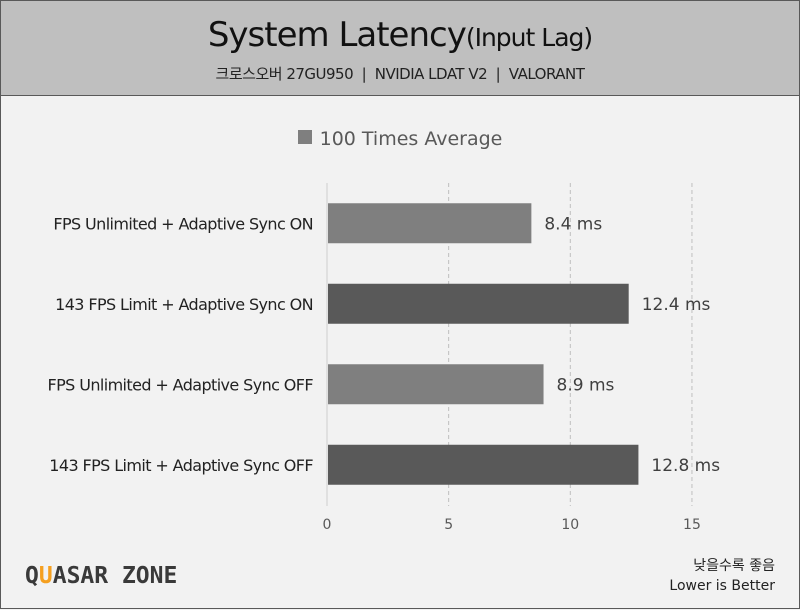 The width and height of the screenshot is (800, 610). What do you see at coordinates (327, 525) in the screenshot?
I see `x-tick-label: 0` at bounding box center [327, 525].